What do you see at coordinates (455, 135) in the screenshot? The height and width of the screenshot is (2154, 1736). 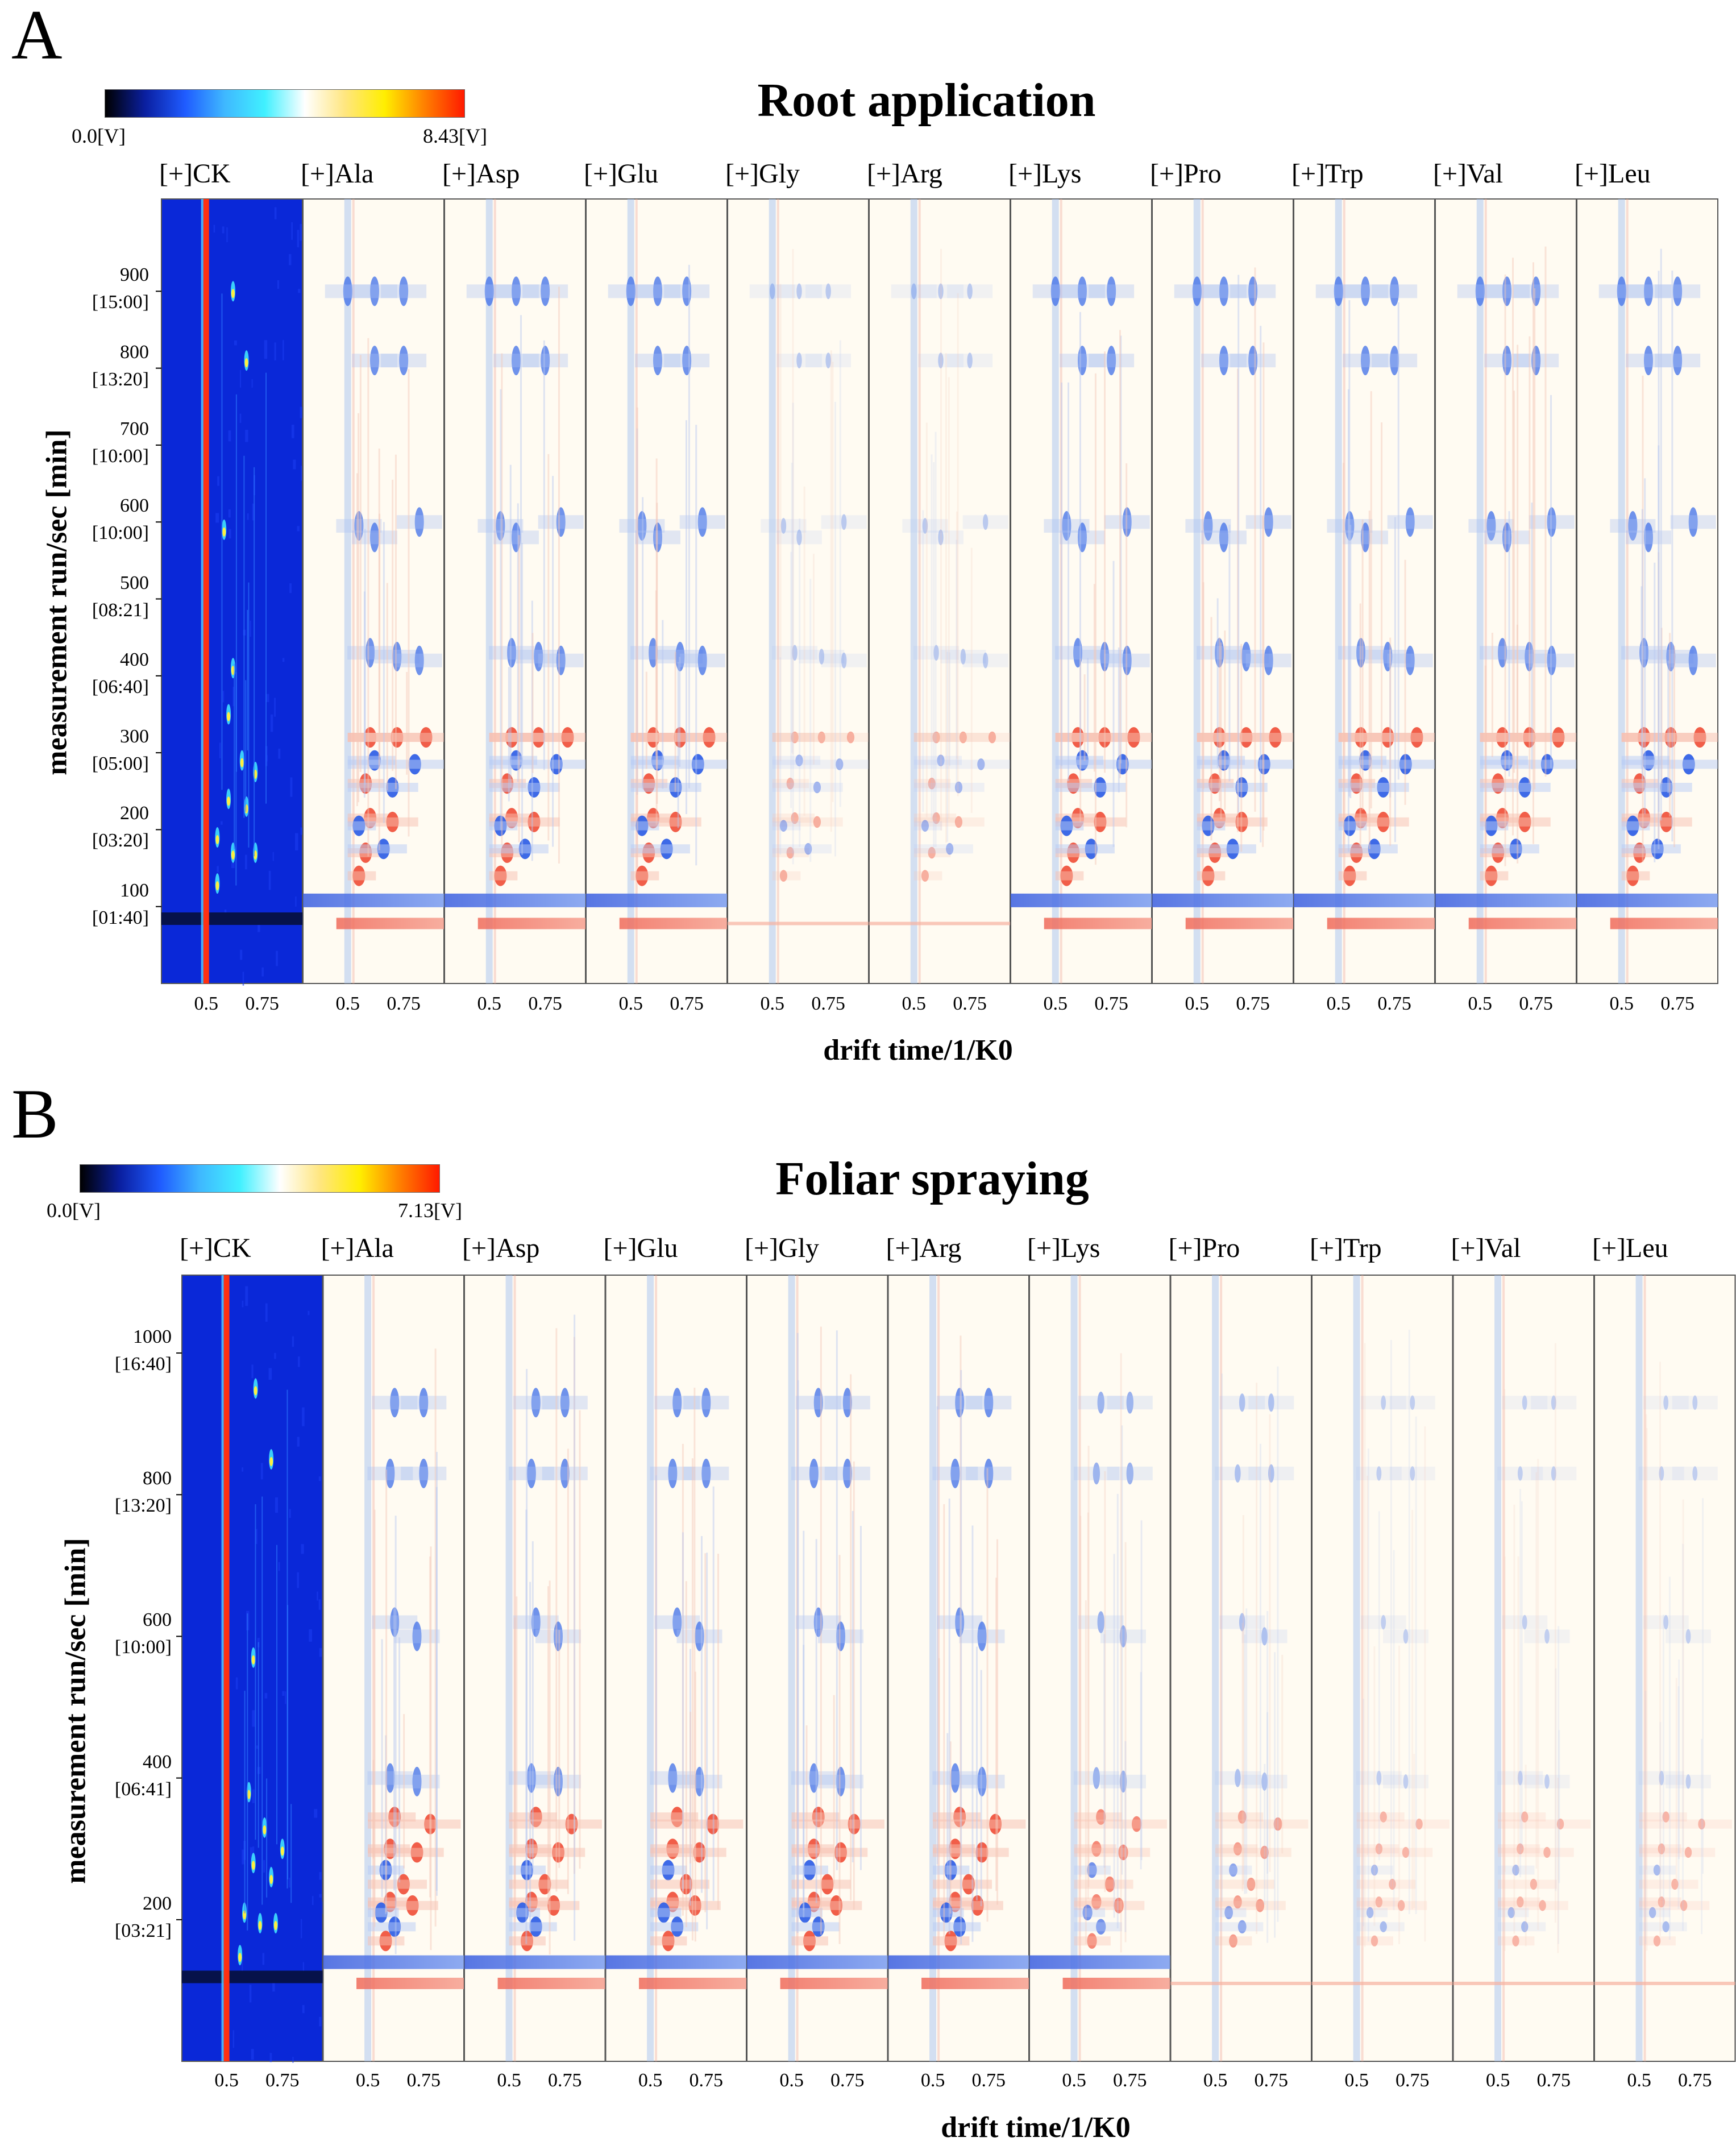 I see `colorbar-max-label-a: 8.43[V]` at bounding box center [455, 135].